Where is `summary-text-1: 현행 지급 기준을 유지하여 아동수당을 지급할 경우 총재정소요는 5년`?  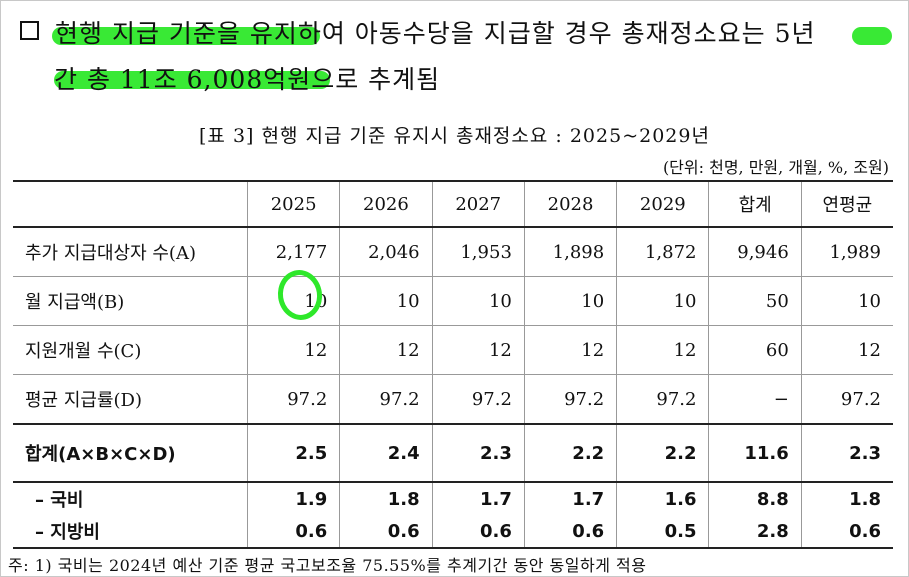
summary-text-1: 현행 지급 기준을 유지하여 아동수당을 지급할 경우 총재정소요는 5년 is located at coordinates (435, 33).